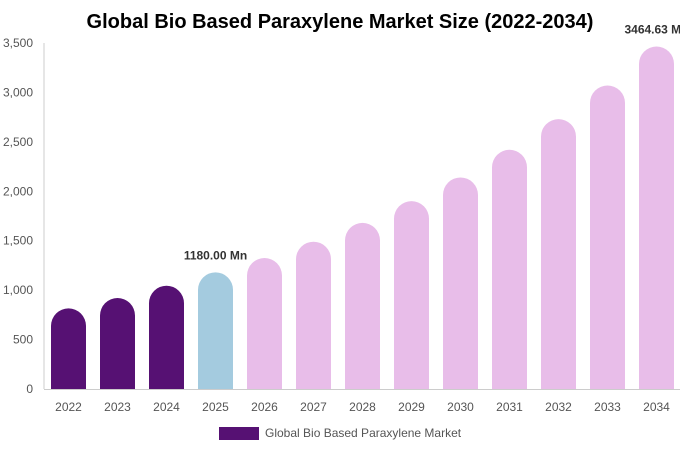 The height and width of the screenshot is (450, 680). Describe the element at coordinates (18, 241) in the screenshot. I see `y-tick-label: 1,500` at that location.